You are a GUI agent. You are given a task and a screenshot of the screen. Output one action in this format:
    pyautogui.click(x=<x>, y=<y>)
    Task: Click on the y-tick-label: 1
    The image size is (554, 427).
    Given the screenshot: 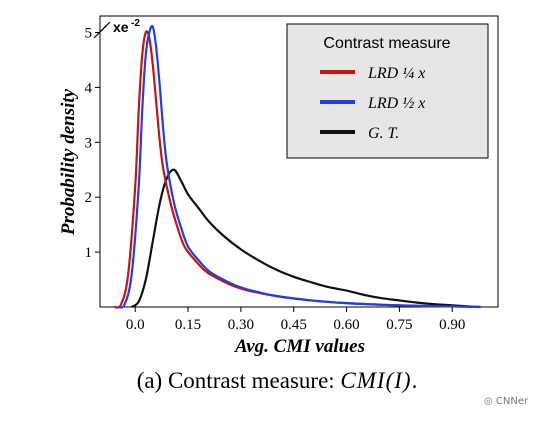 What is the action you would take?
    pyautogui.click(x=89, y=253)
    